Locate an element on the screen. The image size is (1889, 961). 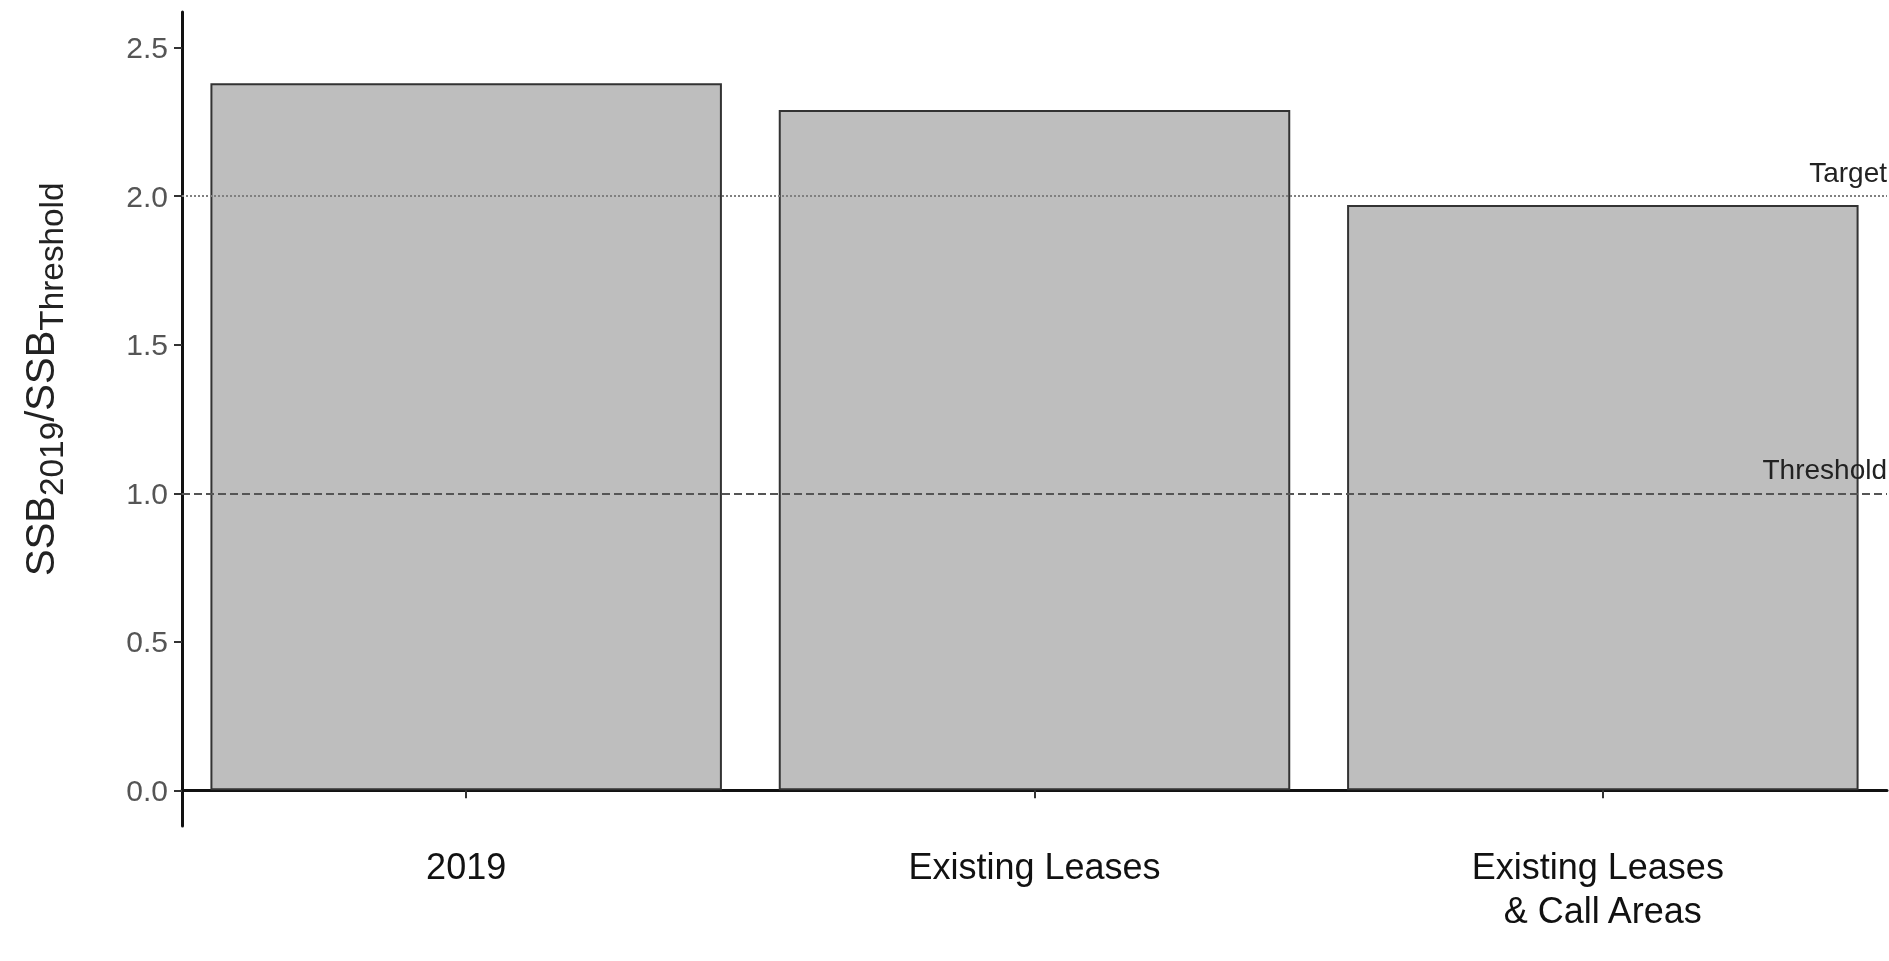
y-tick-label: 0.5 is located at coordinates (147, 642).